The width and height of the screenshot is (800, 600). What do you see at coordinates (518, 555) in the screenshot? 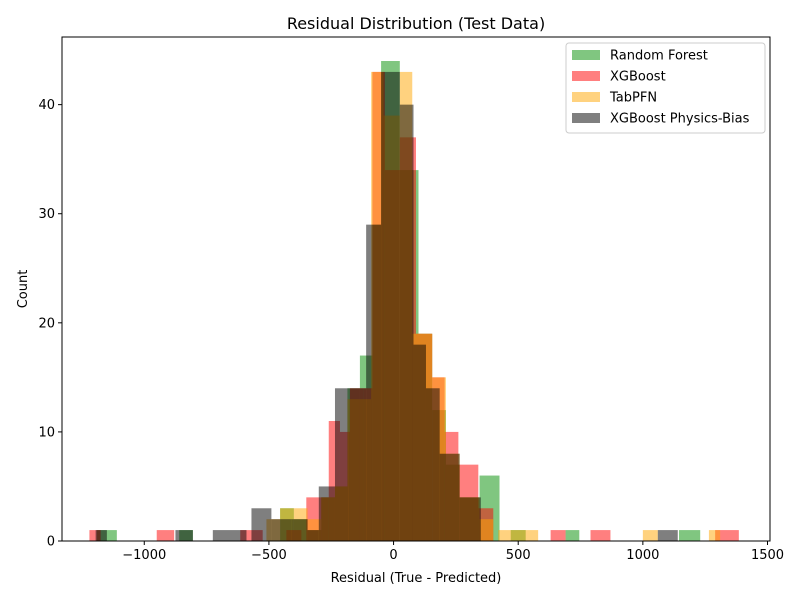
I see `x-tick-label: 500` at bounding box center [518, 555].